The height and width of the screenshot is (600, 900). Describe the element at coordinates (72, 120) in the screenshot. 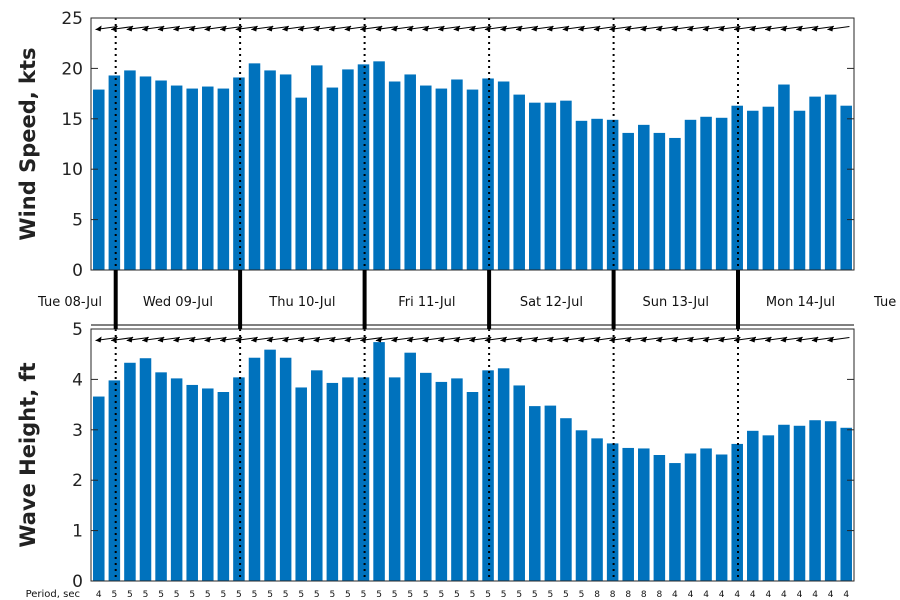

I see `y-tick-label: 15` at that location.